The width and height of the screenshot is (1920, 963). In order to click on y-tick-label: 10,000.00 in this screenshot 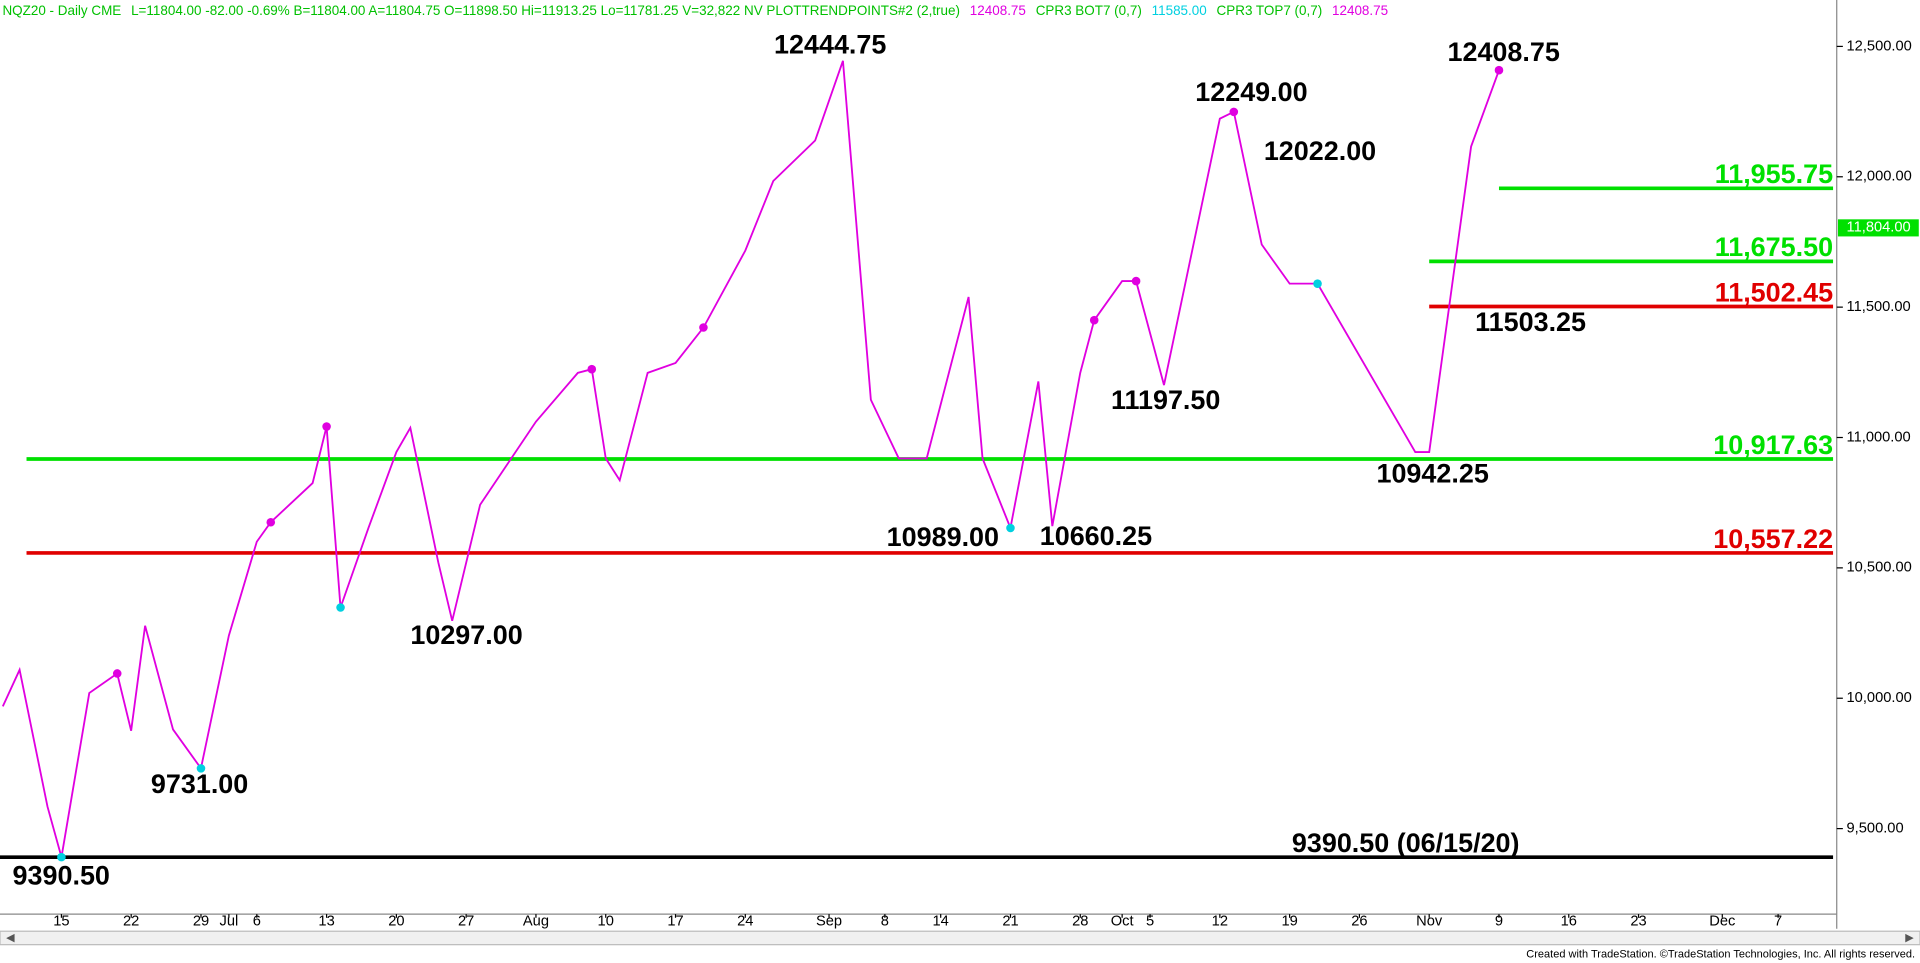, I will do `click(1879, 698)`.